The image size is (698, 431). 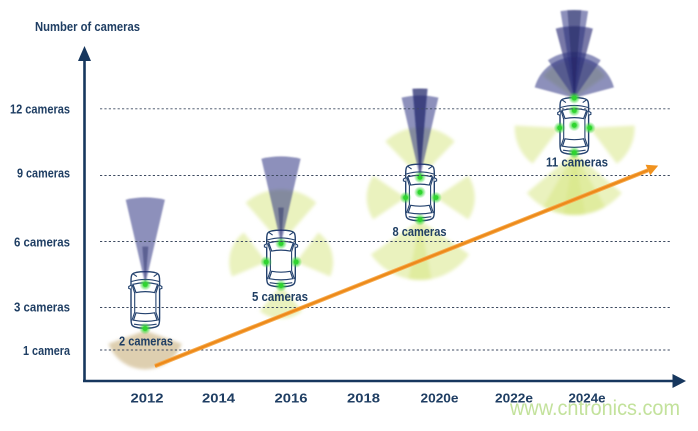 What do you see at coordinates (587, 399) in the screenshot?
I see `svg-text: 2024e` at bounding box center [587, 399].